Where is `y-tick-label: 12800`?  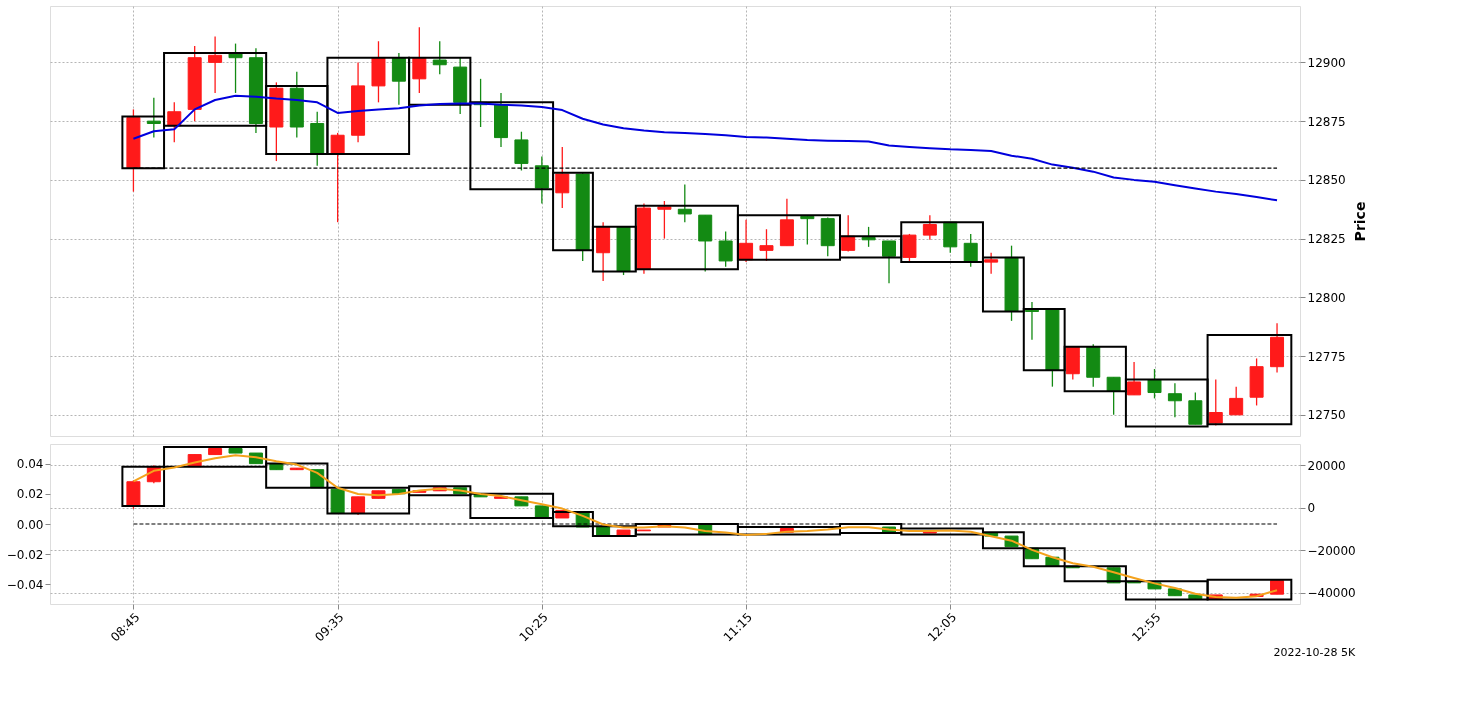 y-tick-label: 12800 is located at coordinates (1326, 297).